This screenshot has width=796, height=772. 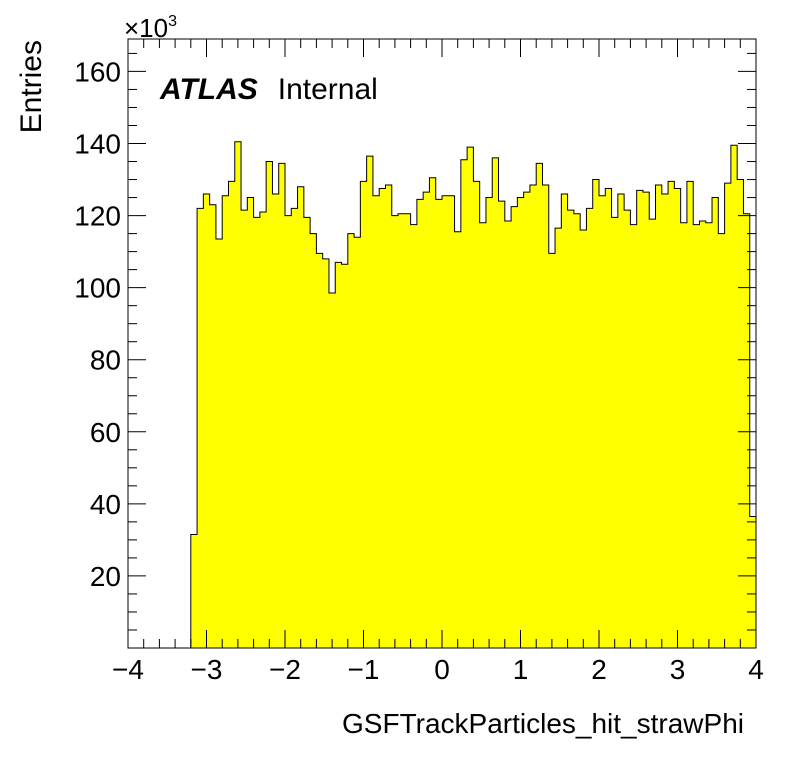 I want to click on y-tick-label: 60, so click(x=105, y=432).